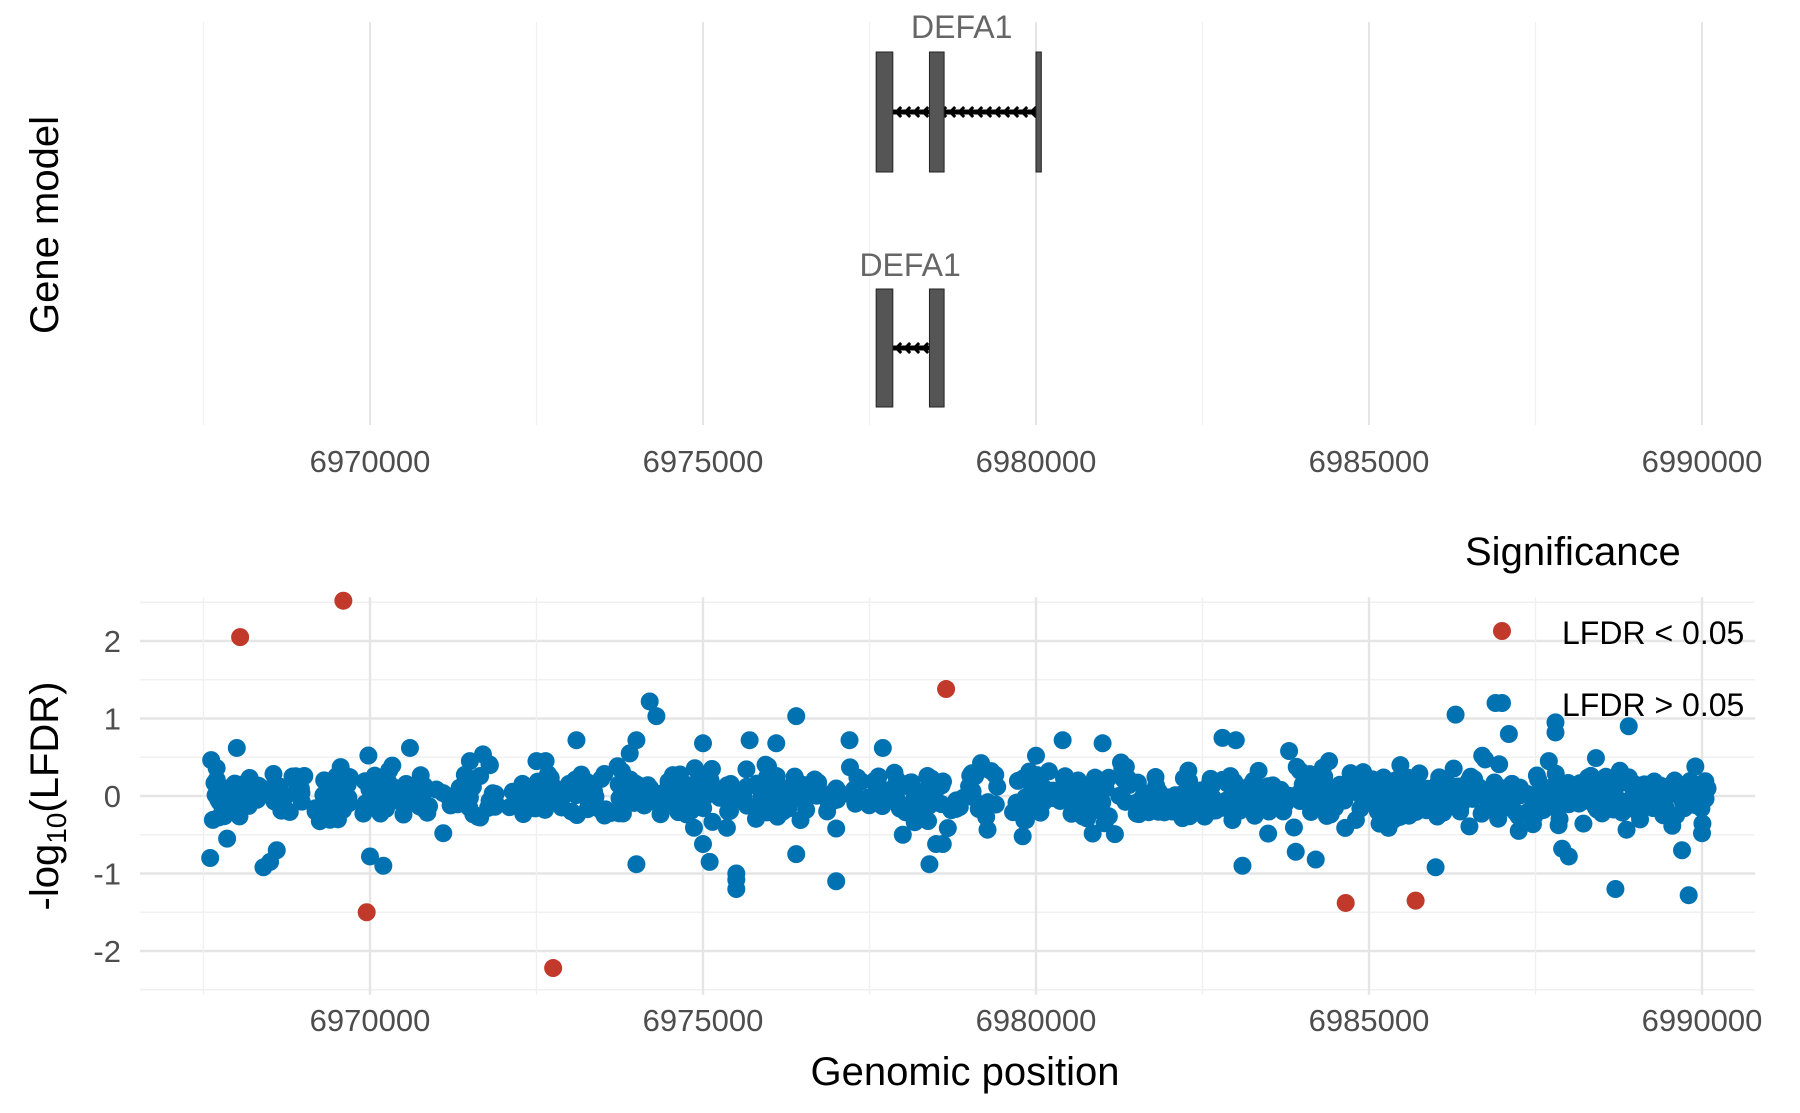 This screenshot has height=1113, width=1800. What do you see at coordinates (240, 637) in the screenshot?
I see `data-point-significant` at bounding box center [240, 637].